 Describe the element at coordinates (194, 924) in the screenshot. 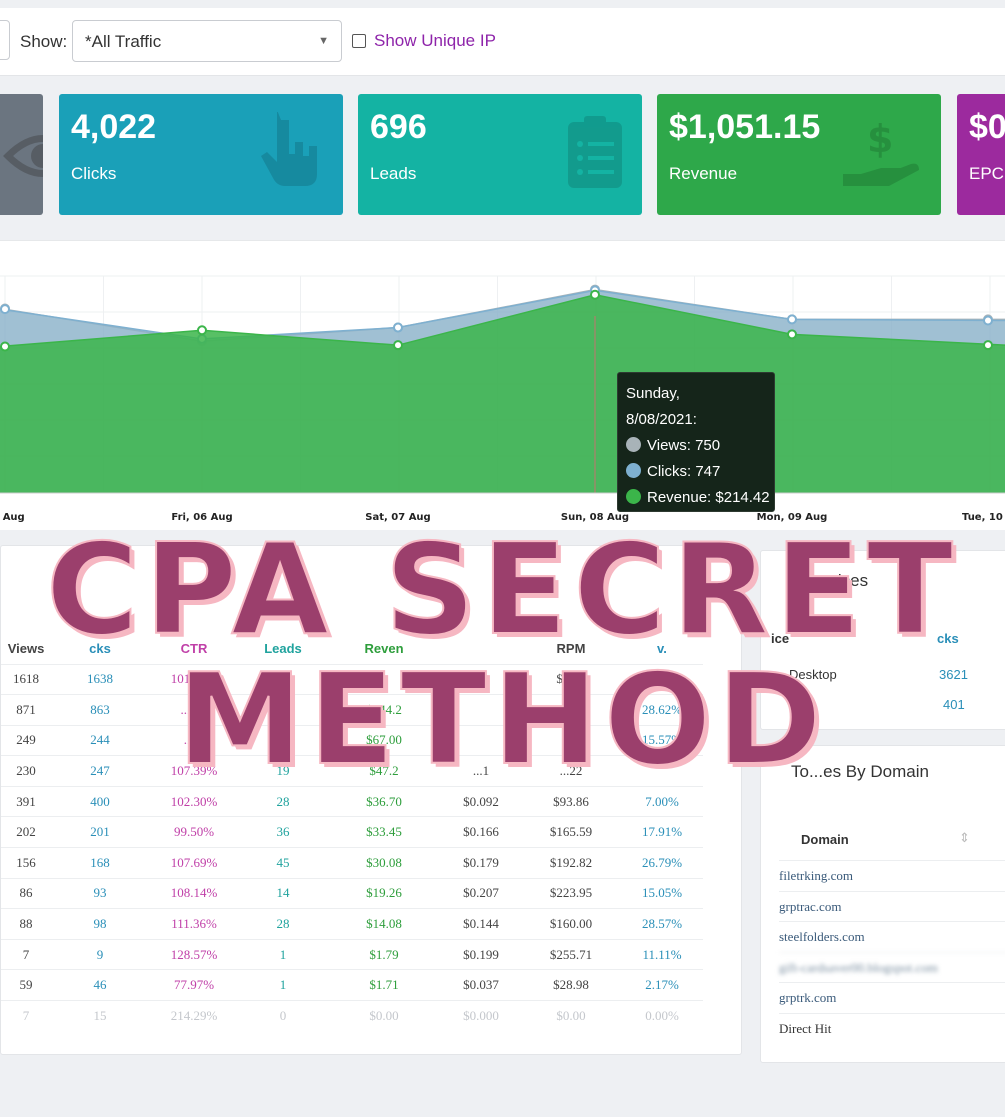

I see `cell-ctr: 111.36%` at that location.